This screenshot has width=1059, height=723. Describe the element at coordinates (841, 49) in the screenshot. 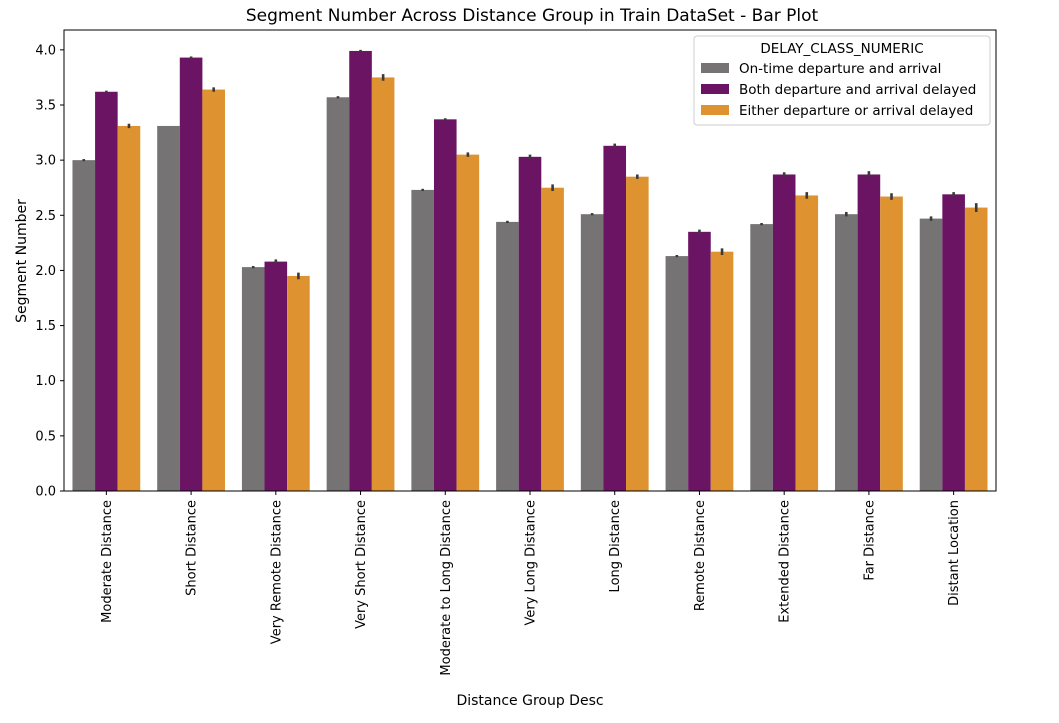

I see `legend-title: DELAY_CLASS_NUMERIC` at that location.